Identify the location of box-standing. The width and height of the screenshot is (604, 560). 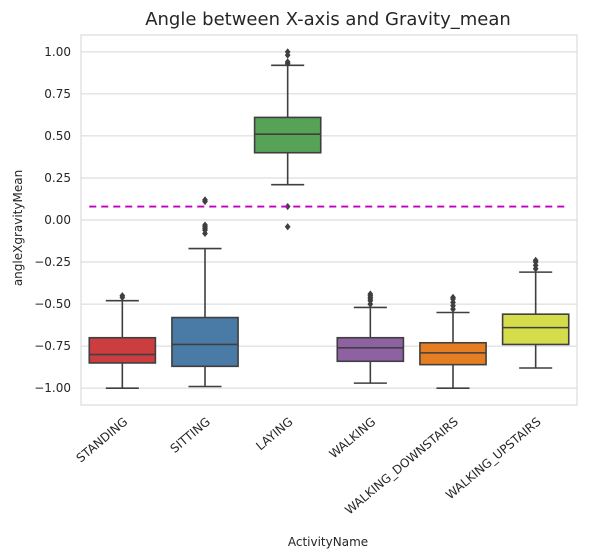
(122, 340).